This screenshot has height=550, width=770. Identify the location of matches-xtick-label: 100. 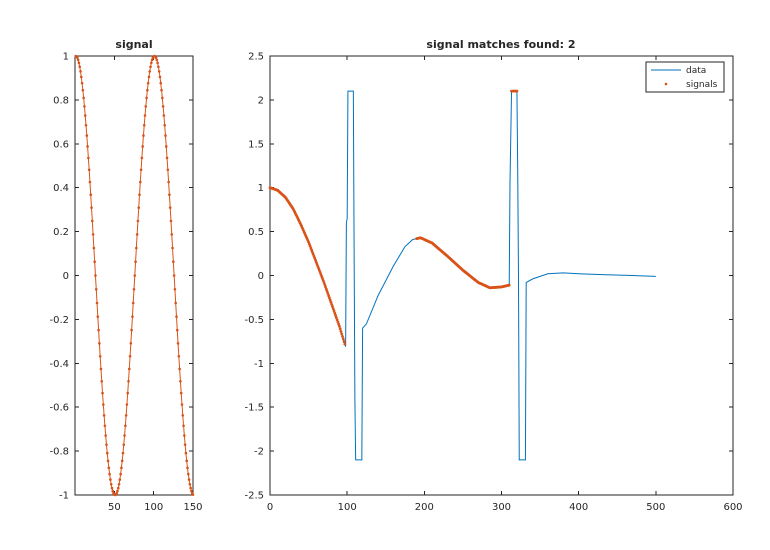
(347, 507).